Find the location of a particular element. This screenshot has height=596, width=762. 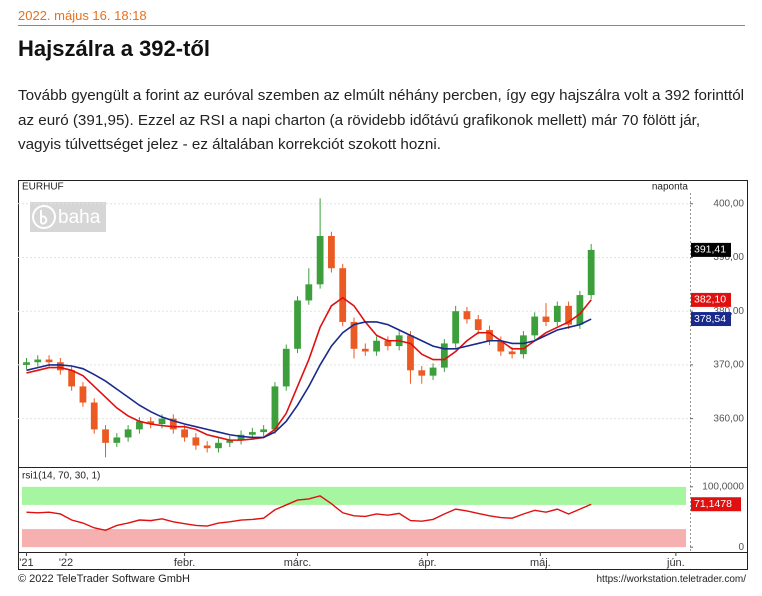

x-tick-label: máj. is located at coordinates (540, 563).